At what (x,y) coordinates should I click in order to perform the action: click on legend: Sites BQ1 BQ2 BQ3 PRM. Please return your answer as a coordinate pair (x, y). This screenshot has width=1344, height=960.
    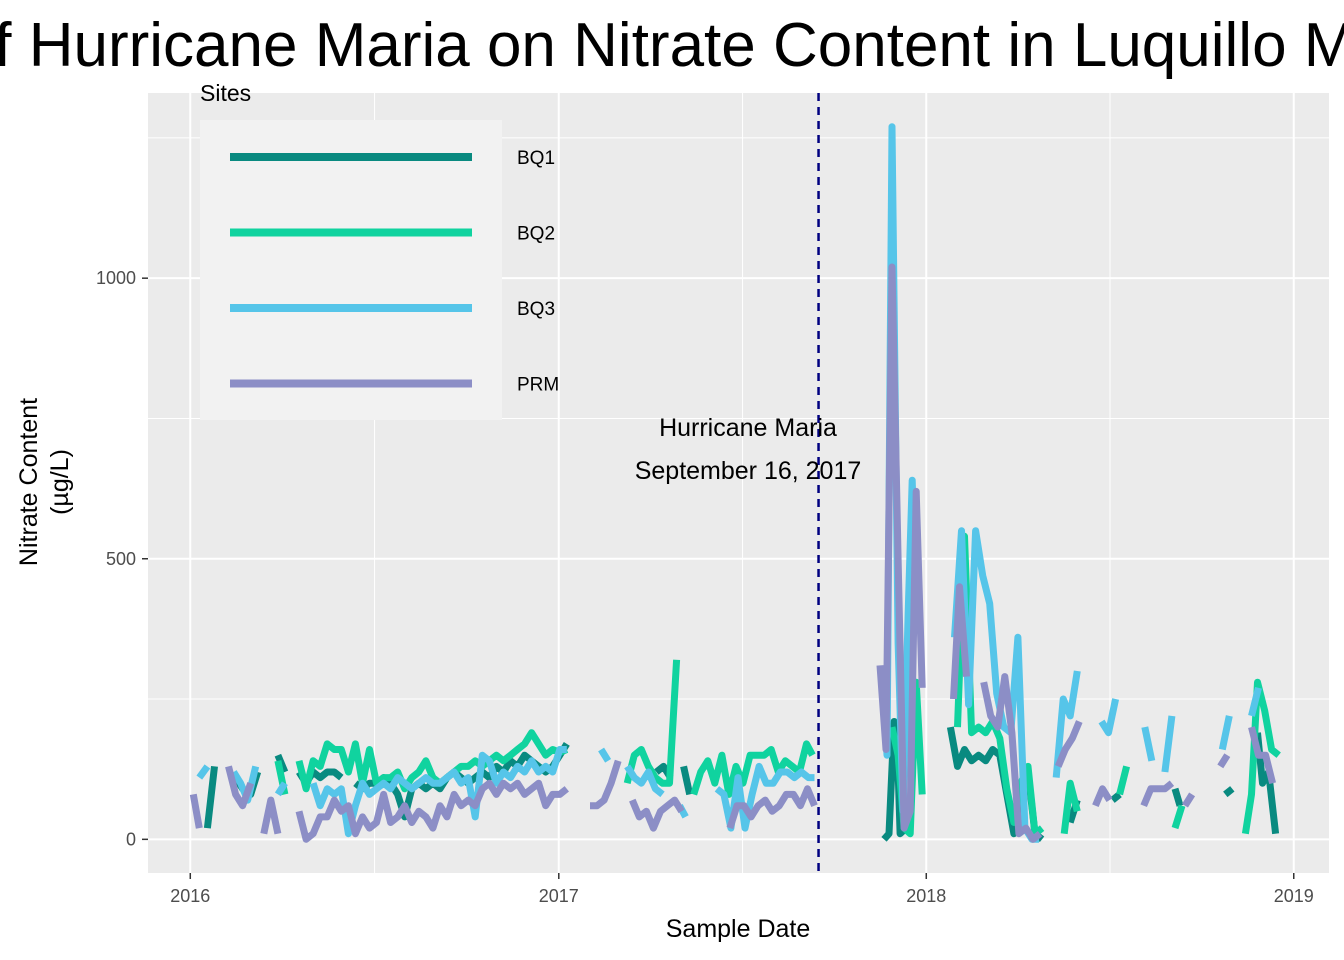
    Looking at the image, I should click on (379, 250).